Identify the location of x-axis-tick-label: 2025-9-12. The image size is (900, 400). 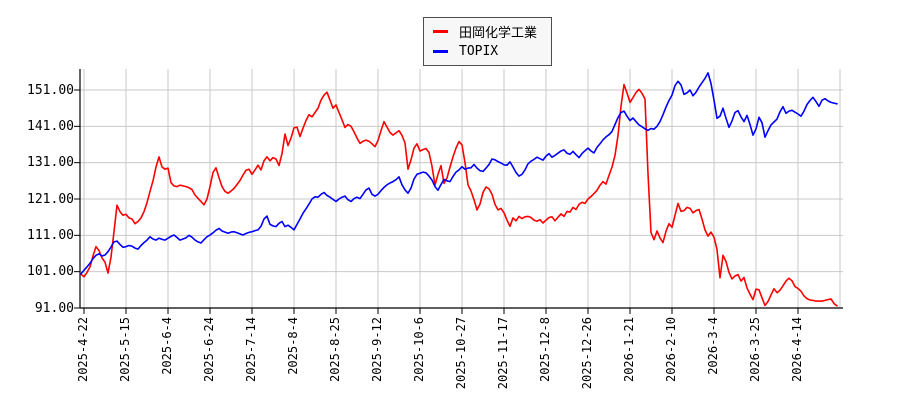
(377, 350).